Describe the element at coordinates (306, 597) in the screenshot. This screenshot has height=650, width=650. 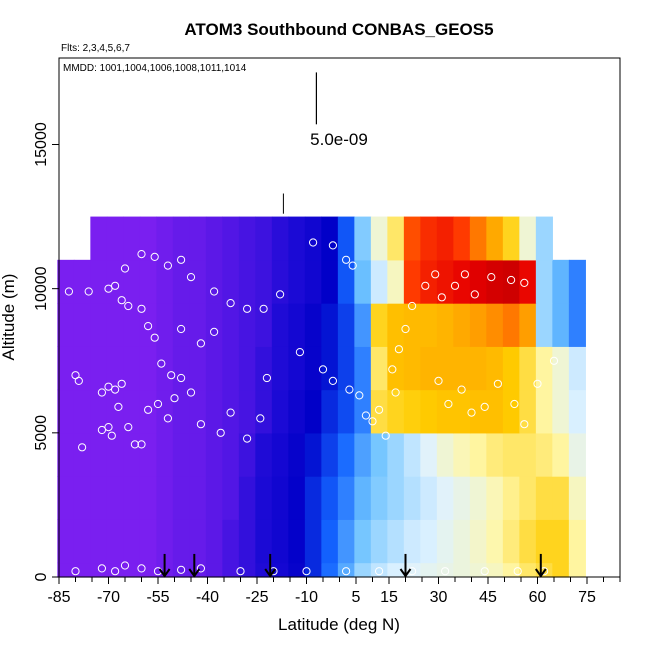
I see `x-tick-label: -10` at that location.